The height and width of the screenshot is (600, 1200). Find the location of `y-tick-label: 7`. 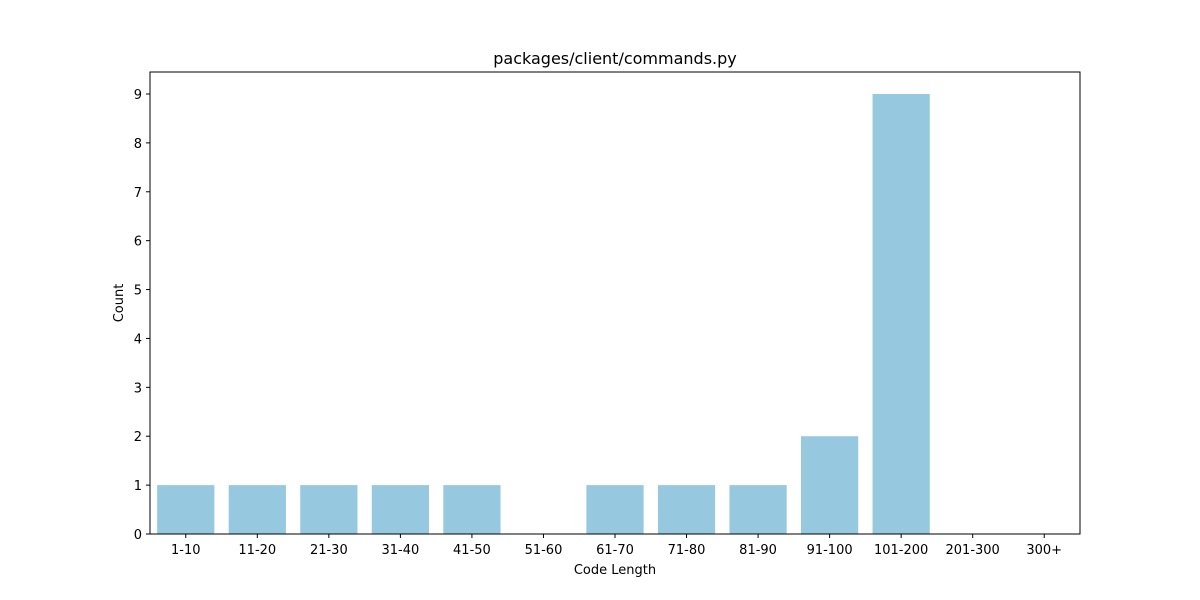

y-tick-label: 7 is located at coordinates (138, 193).